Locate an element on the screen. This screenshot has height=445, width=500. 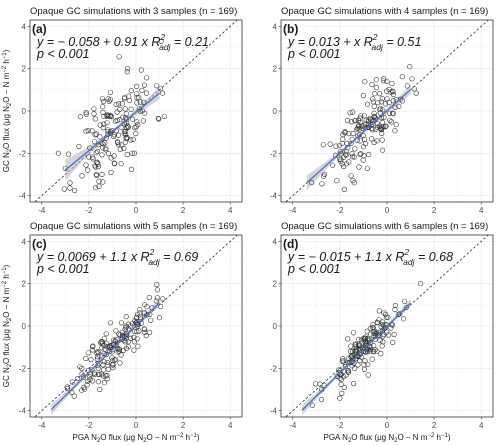
y-tick-label: 0 is located at coordinates (275, 111).